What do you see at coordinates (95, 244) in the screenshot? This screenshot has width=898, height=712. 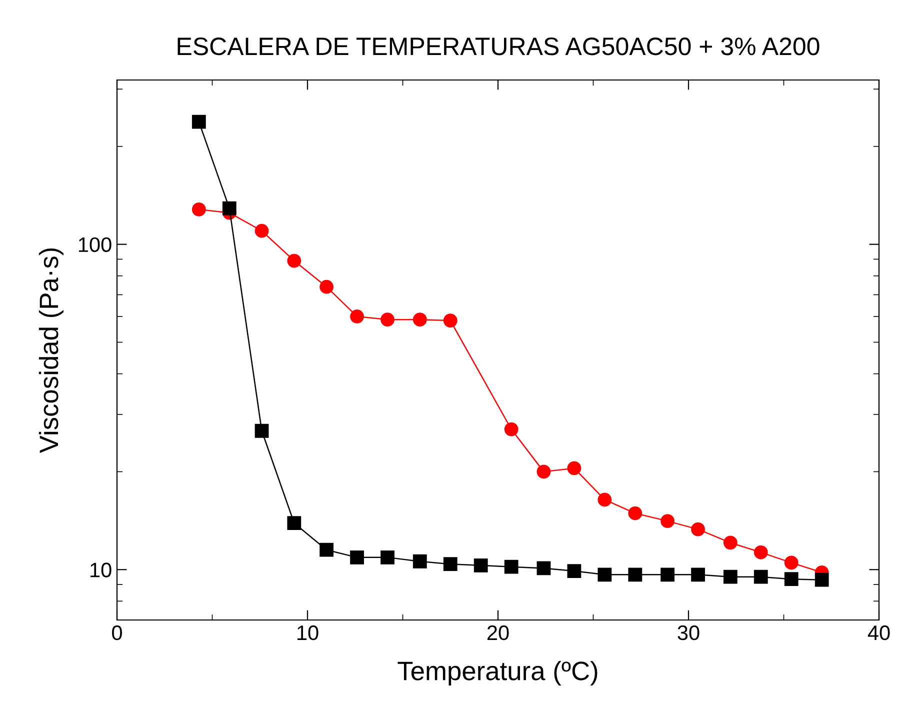 I see `y-tick-label: 100` at bounding box center [95, 244].